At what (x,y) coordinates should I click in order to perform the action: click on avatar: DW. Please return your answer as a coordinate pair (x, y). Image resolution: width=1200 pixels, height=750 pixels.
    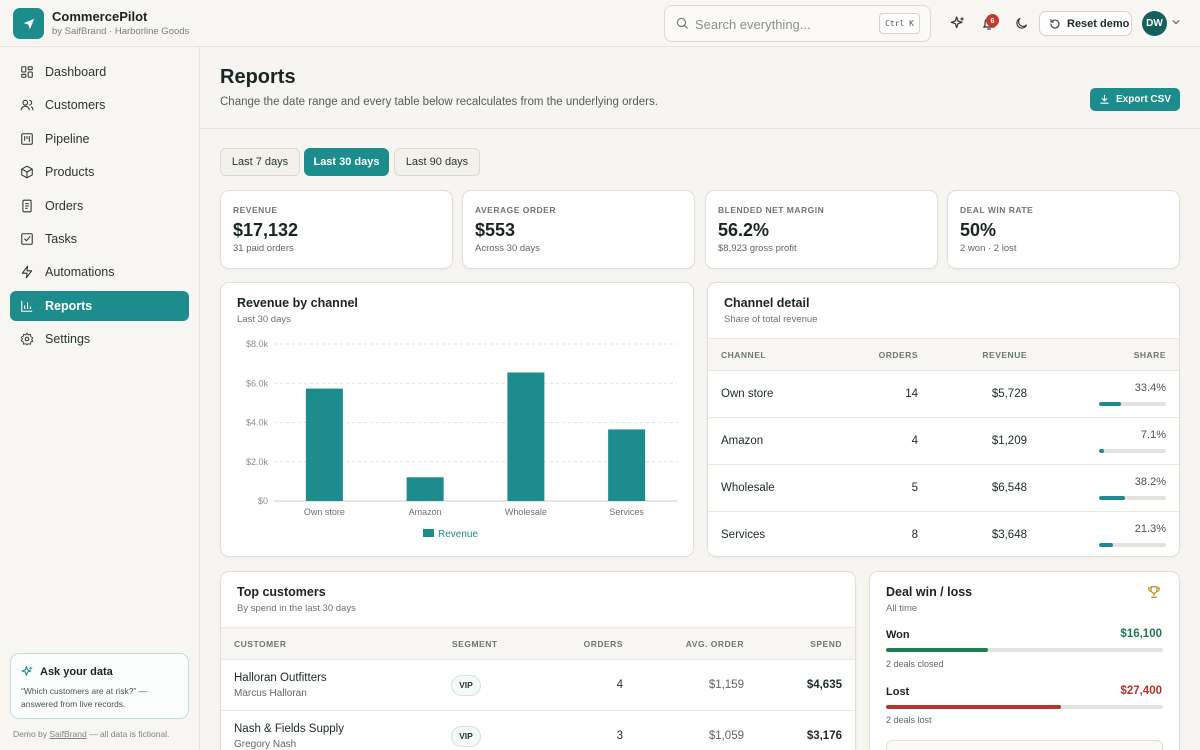
    Looking at the image, I should click on (1154, 23).